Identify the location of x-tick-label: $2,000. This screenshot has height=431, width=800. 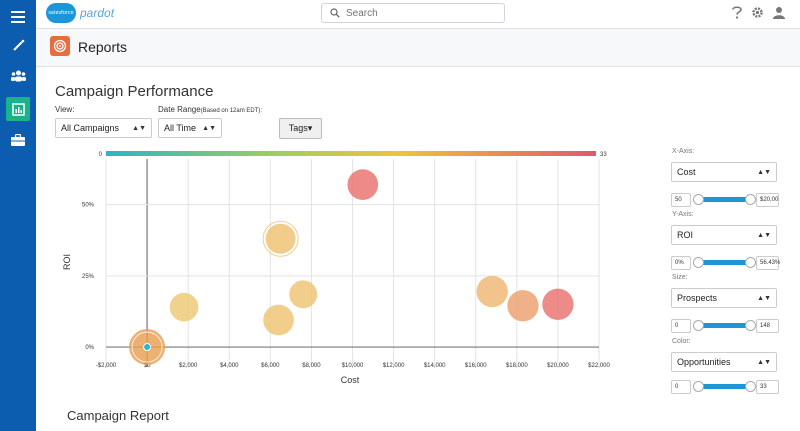
(188, 366).